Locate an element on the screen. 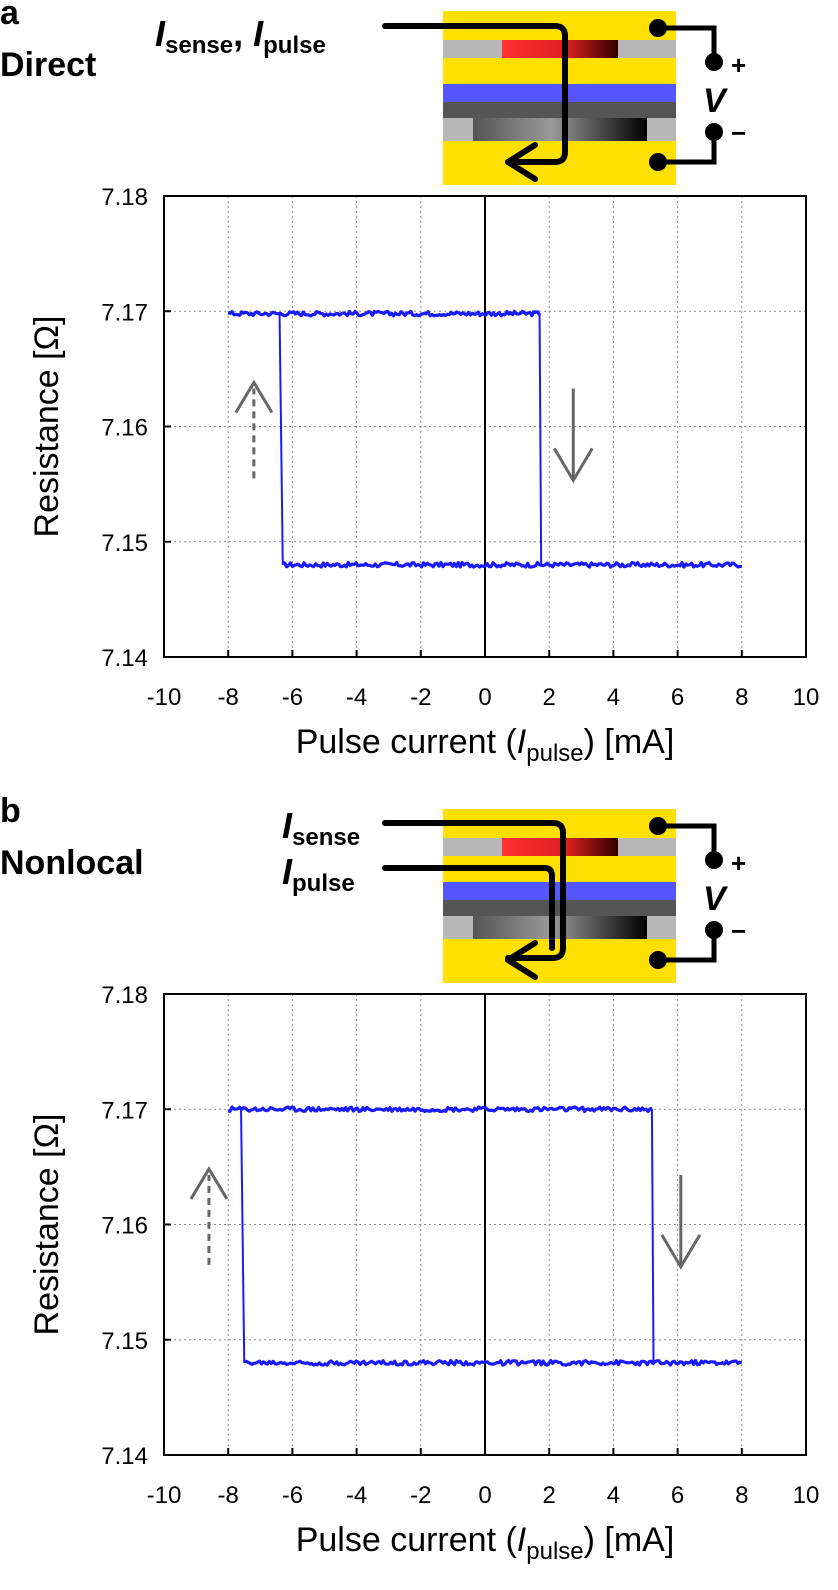  current-path is located at coordinates (475, 94).